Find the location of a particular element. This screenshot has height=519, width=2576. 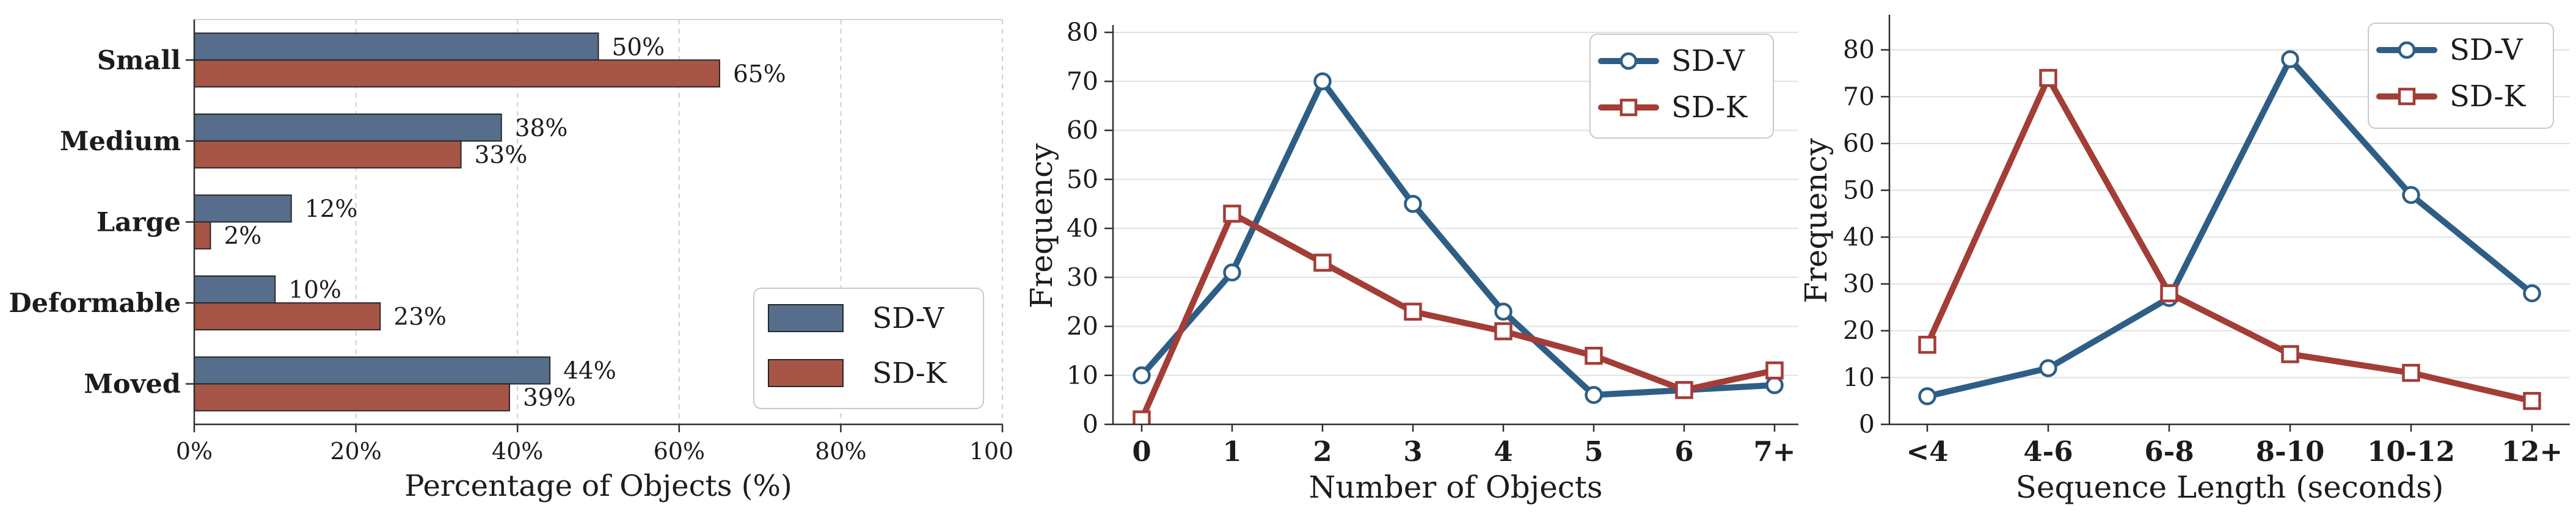

bar-value-label: 10% is located at coordinates (314, 290).